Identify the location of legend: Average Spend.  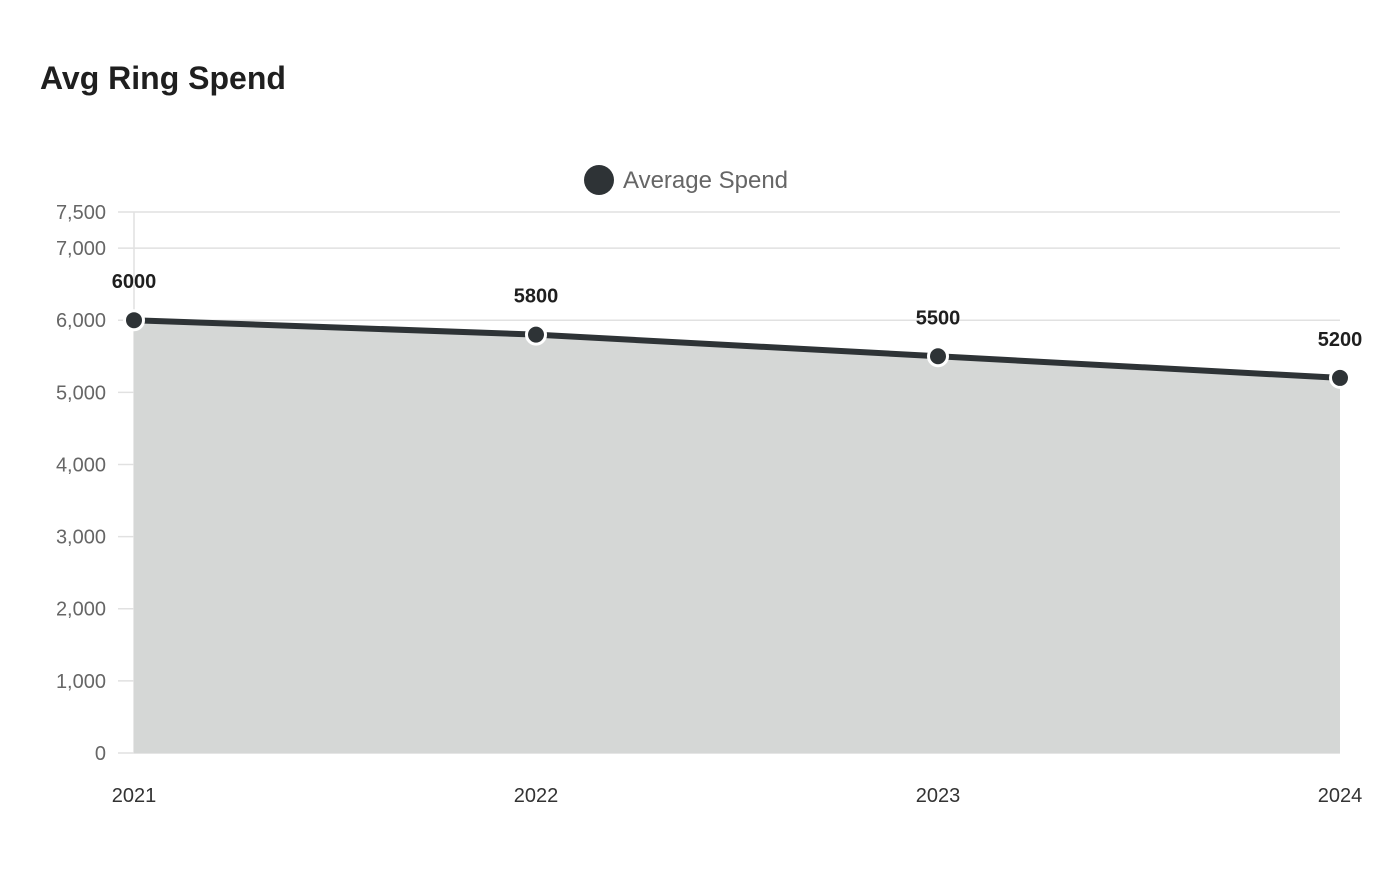
(686, 180).